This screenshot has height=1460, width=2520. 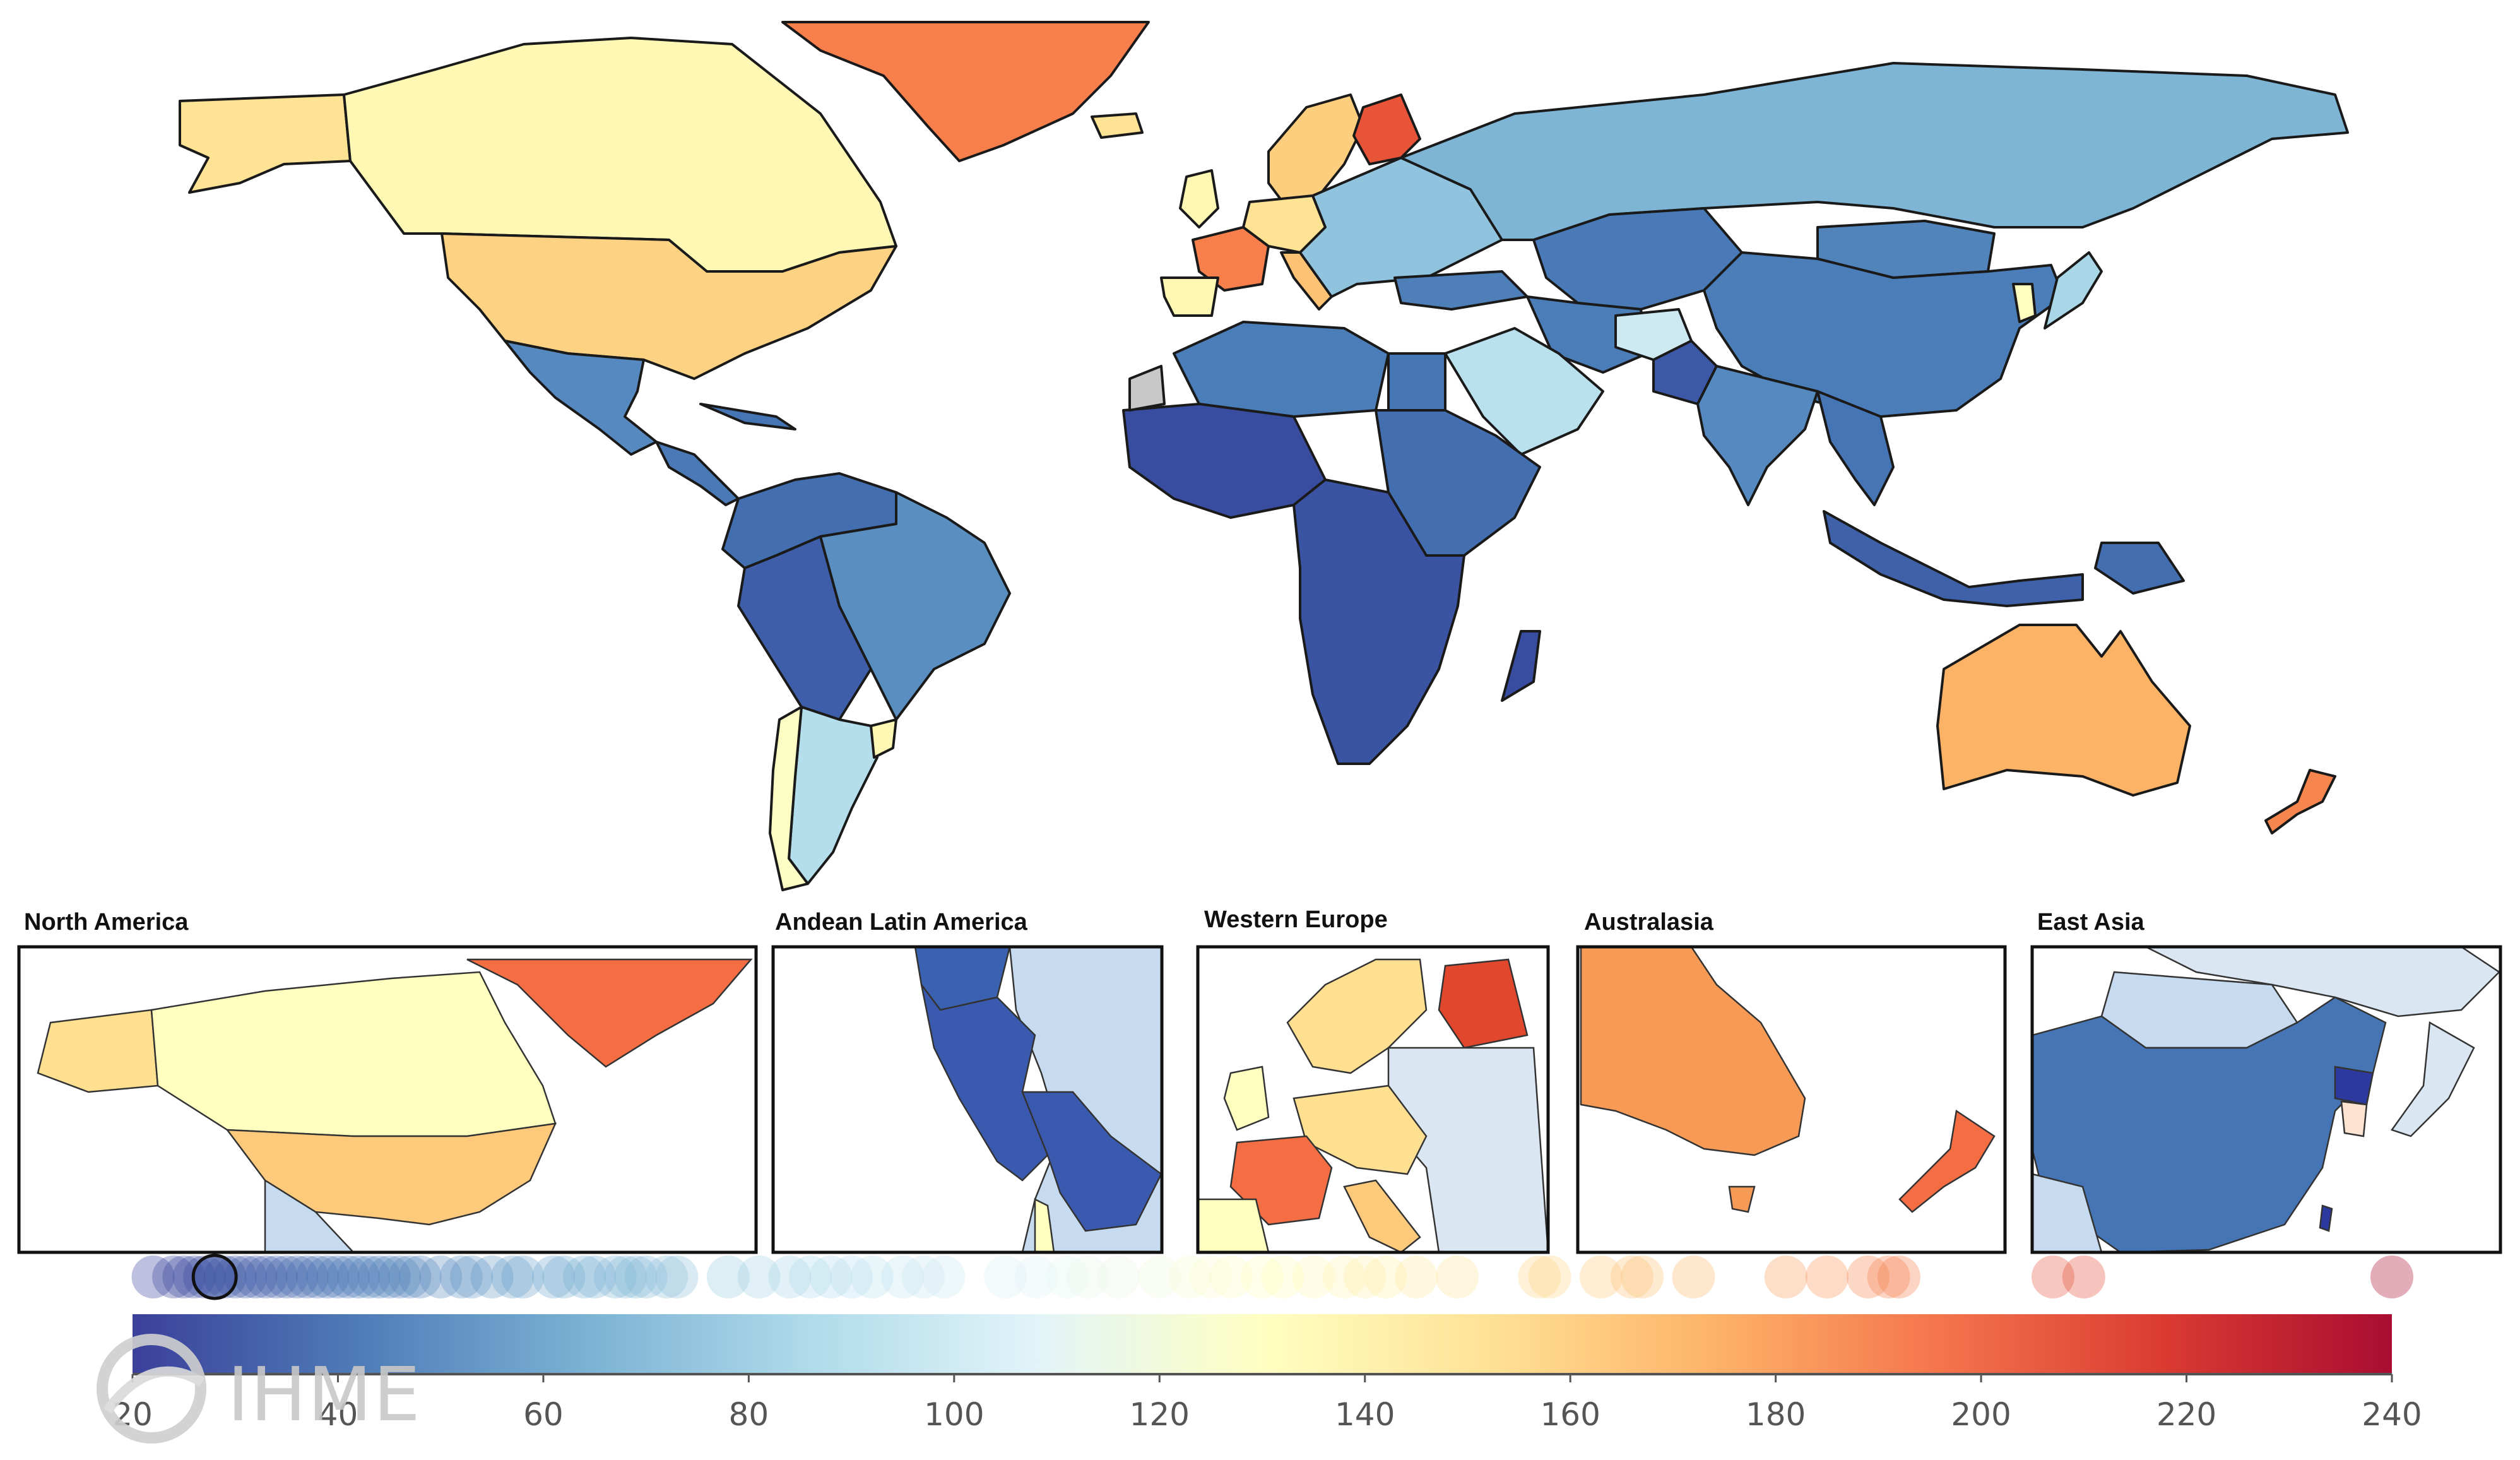 I want to click on region-uruguay, so click(x=883, y=738).